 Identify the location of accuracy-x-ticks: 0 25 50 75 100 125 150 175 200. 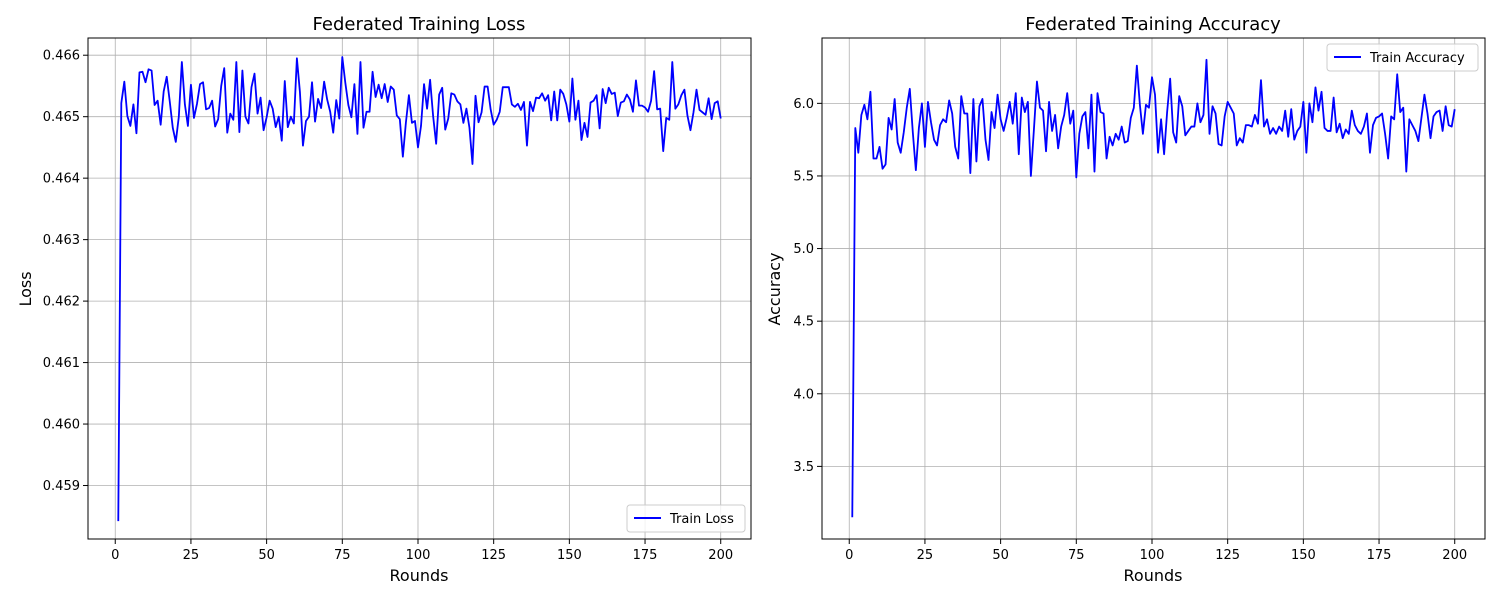
(1156, 551).